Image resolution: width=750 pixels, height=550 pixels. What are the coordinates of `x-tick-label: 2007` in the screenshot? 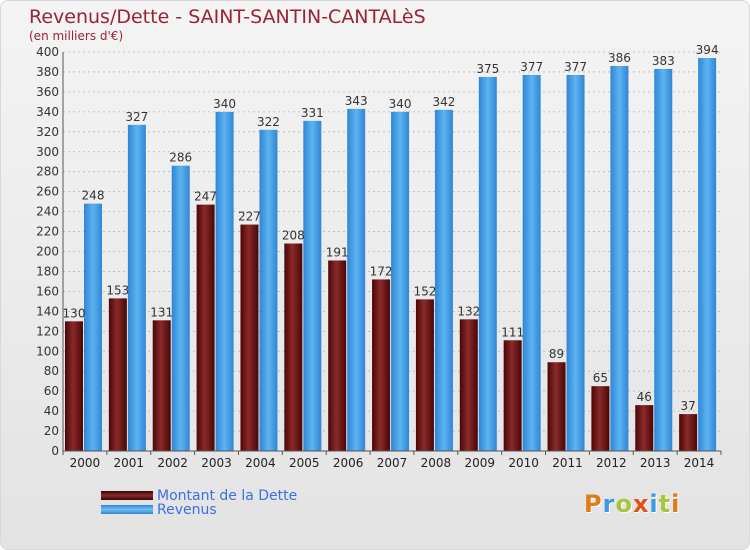 It's located at (392, 463).